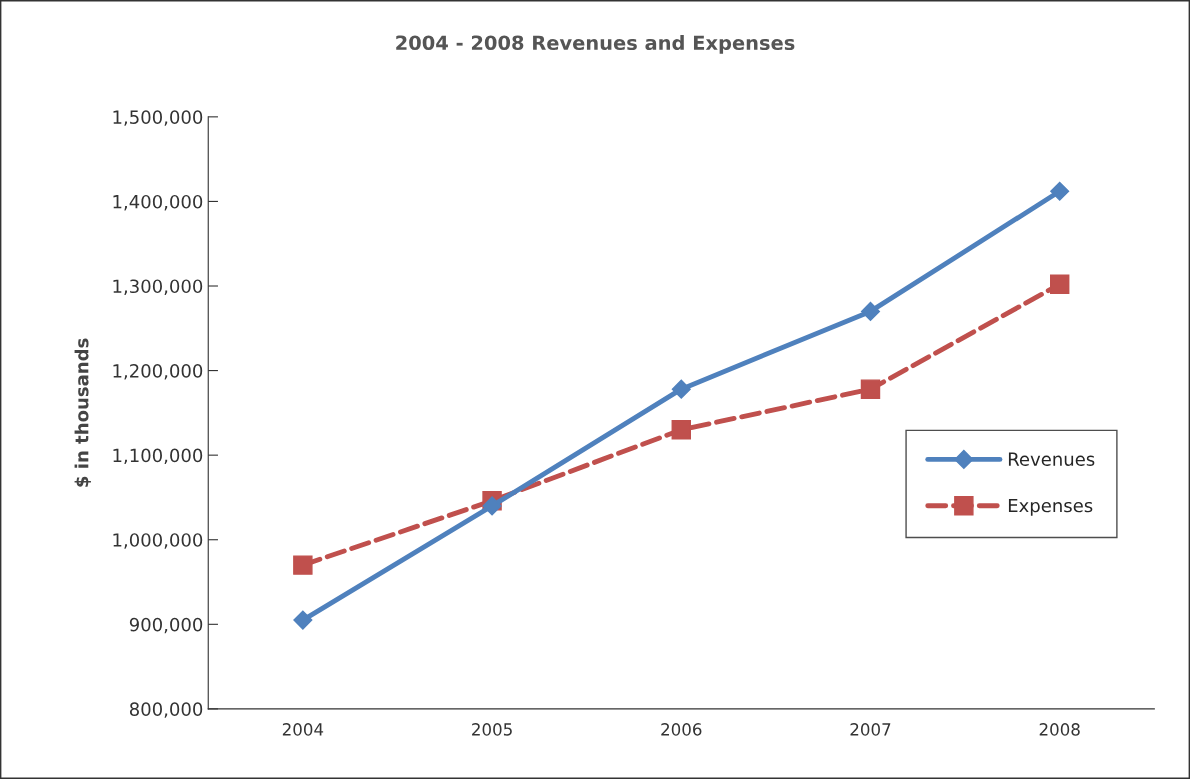  What do you see at coordinates (1051, 459) in the screenshot?
I see `legend-label: Revenues` at bounding box center [1051, 459].